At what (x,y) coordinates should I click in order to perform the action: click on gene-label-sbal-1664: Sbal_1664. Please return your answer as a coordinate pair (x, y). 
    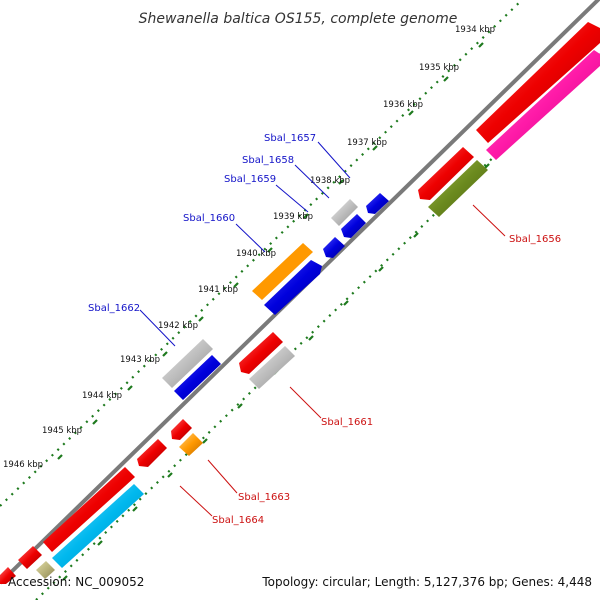
    Looking at the image, I should click on (238, 520).